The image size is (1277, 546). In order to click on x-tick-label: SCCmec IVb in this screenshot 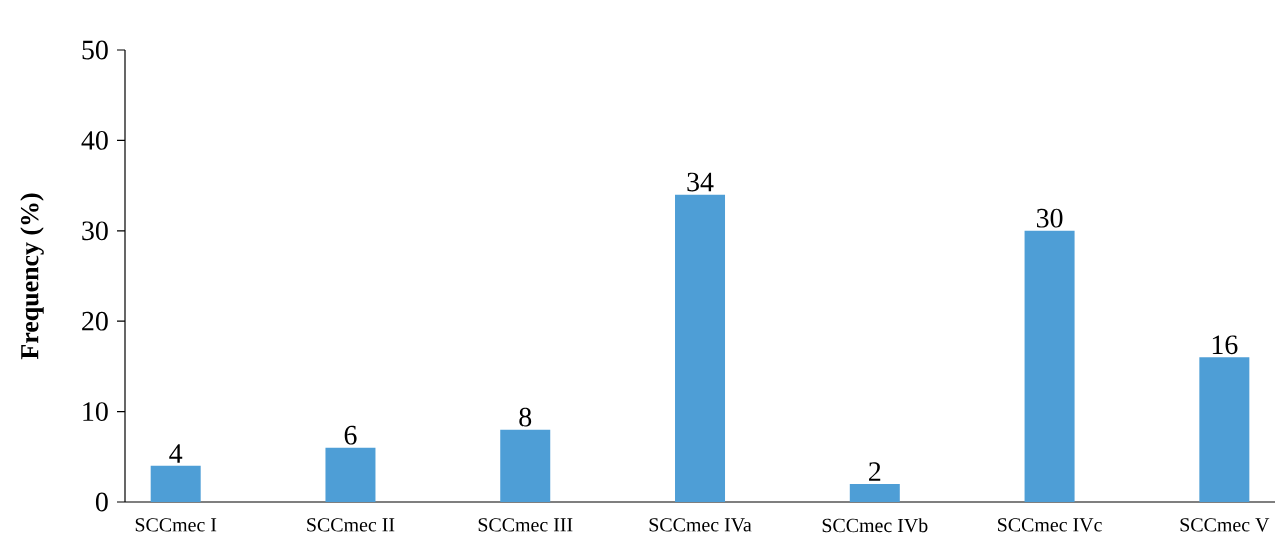, I will do `click(875, 525)`.